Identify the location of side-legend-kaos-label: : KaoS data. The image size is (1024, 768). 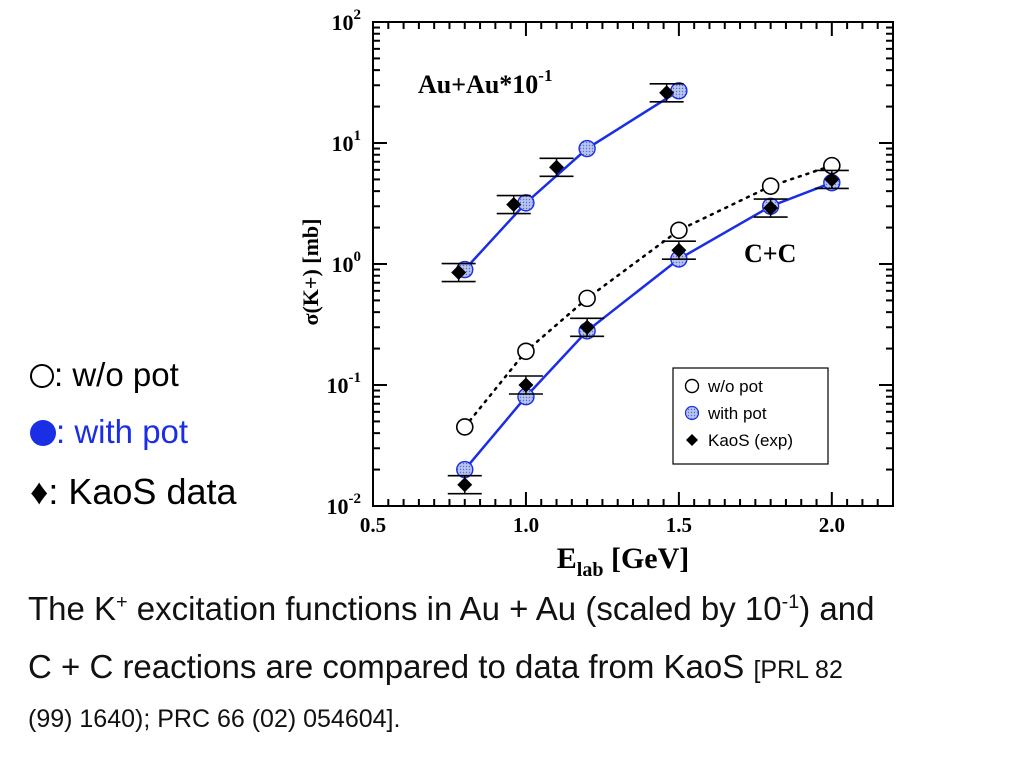
(142, 491).